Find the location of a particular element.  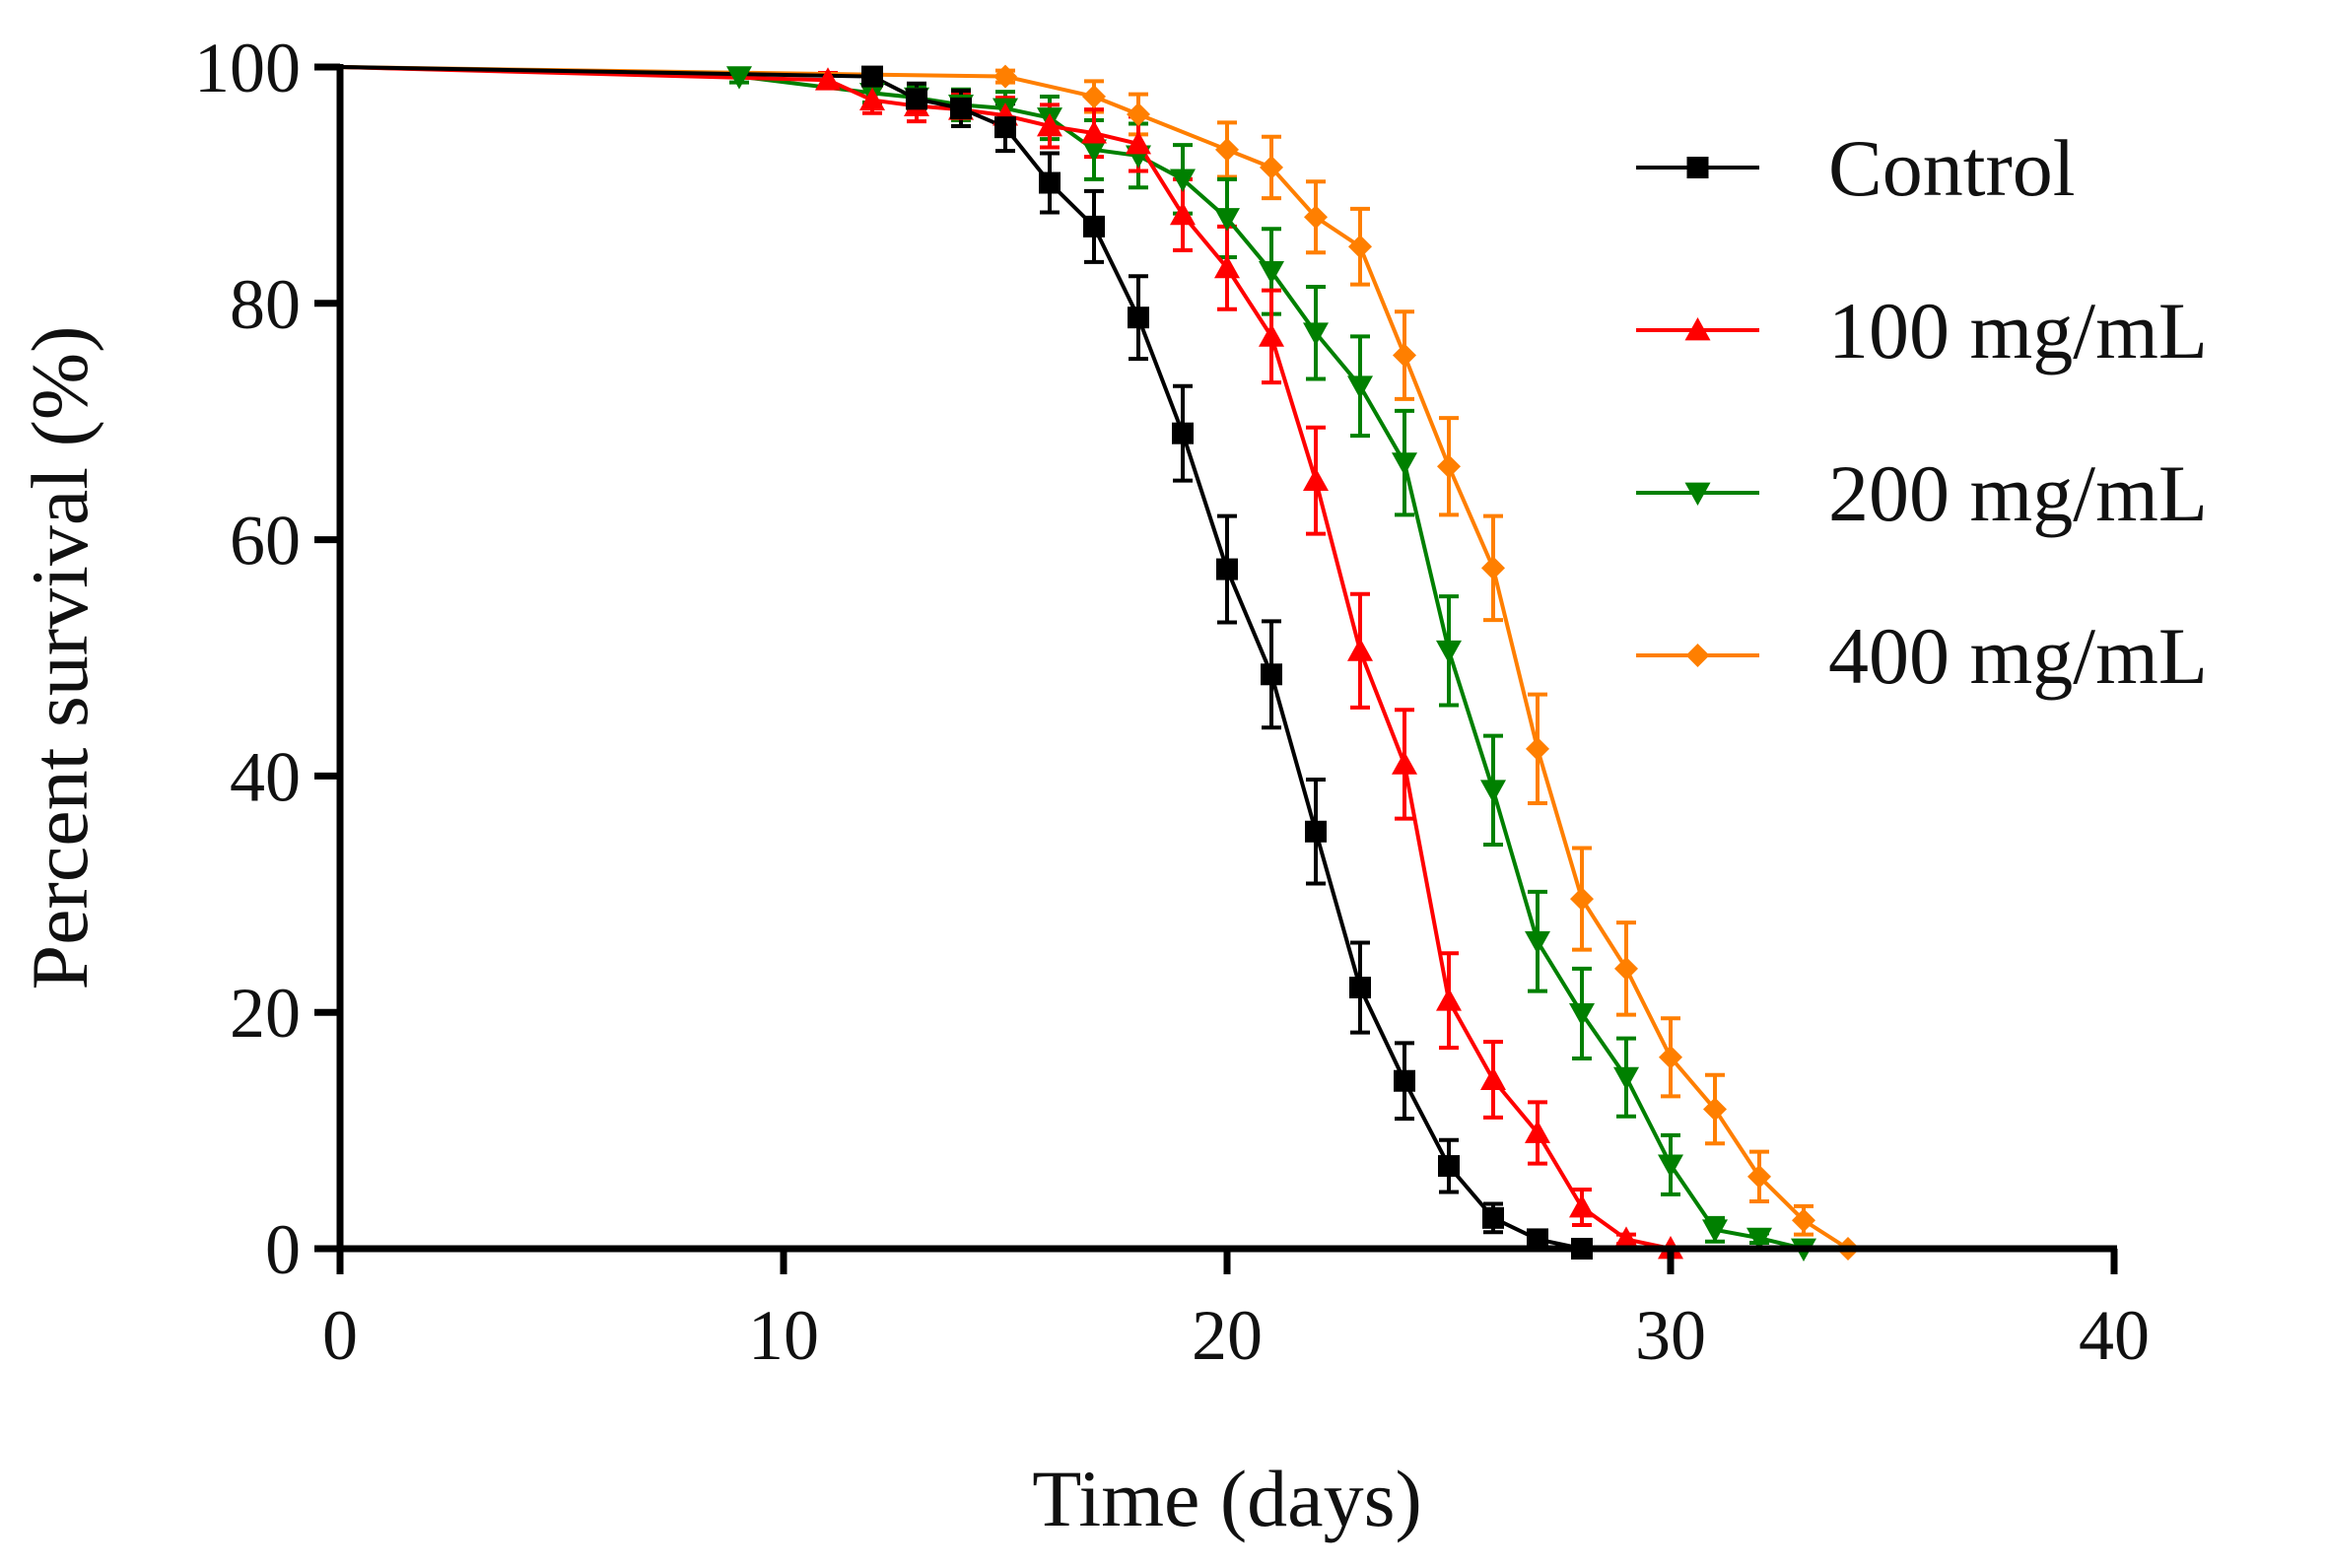

y-tick-label-0: 0 is located at coordinates (283, 1249).